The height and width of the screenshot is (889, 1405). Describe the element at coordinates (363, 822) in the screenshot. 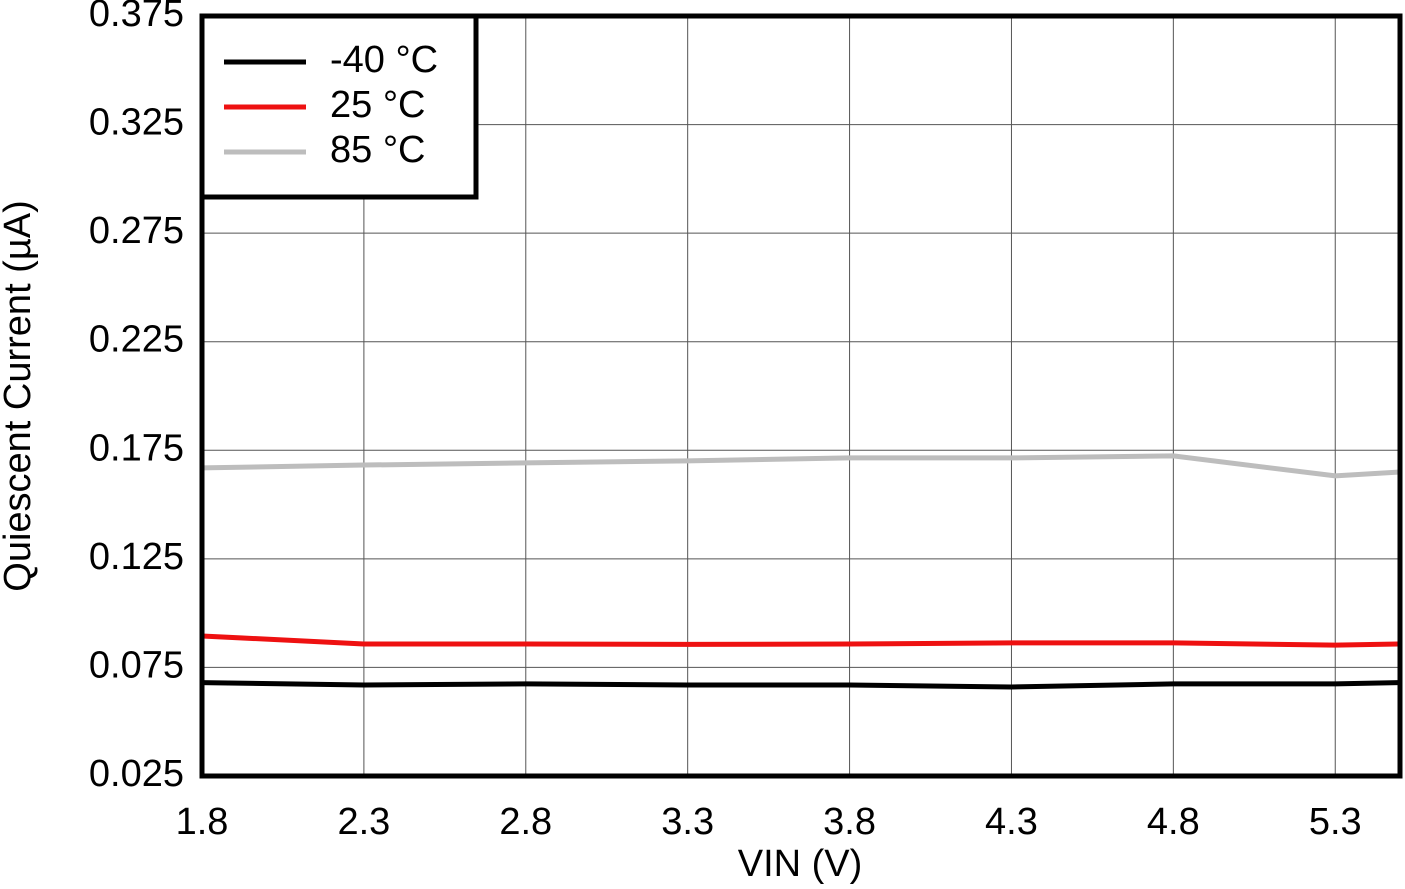

I see `x-tick-label: 2.3` at that location.